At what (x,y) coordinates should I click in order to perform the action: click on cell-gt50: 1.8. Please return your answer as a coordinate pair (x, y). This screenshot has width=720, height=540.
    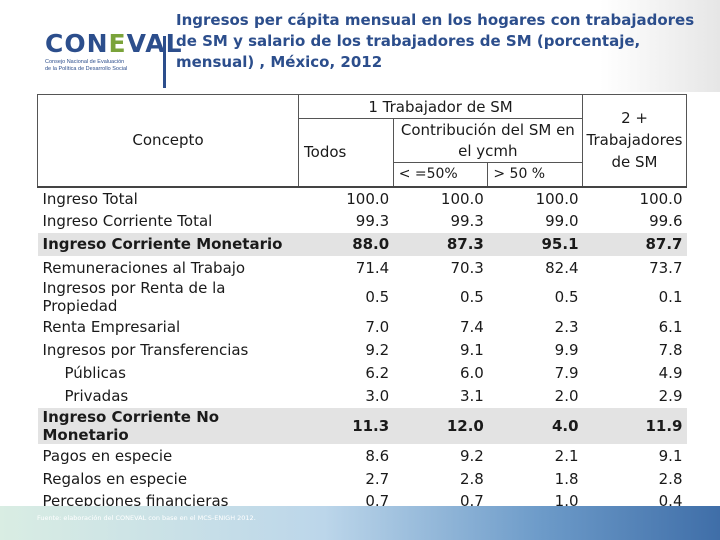
    Looking at the image, I should click on (566, 478).